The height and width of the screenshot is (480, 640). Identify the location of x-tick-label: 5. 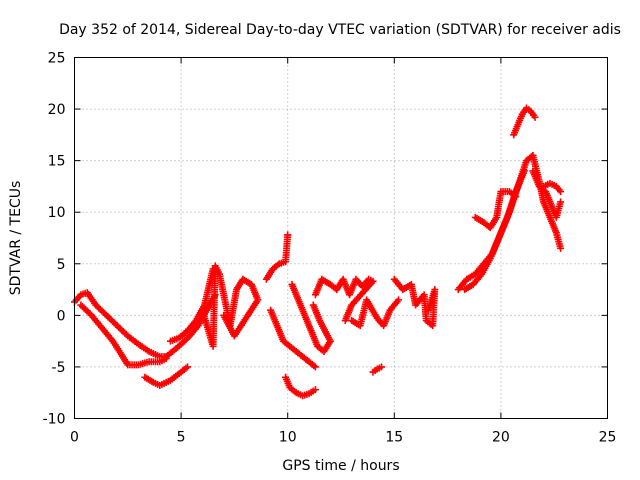
(181, 438).